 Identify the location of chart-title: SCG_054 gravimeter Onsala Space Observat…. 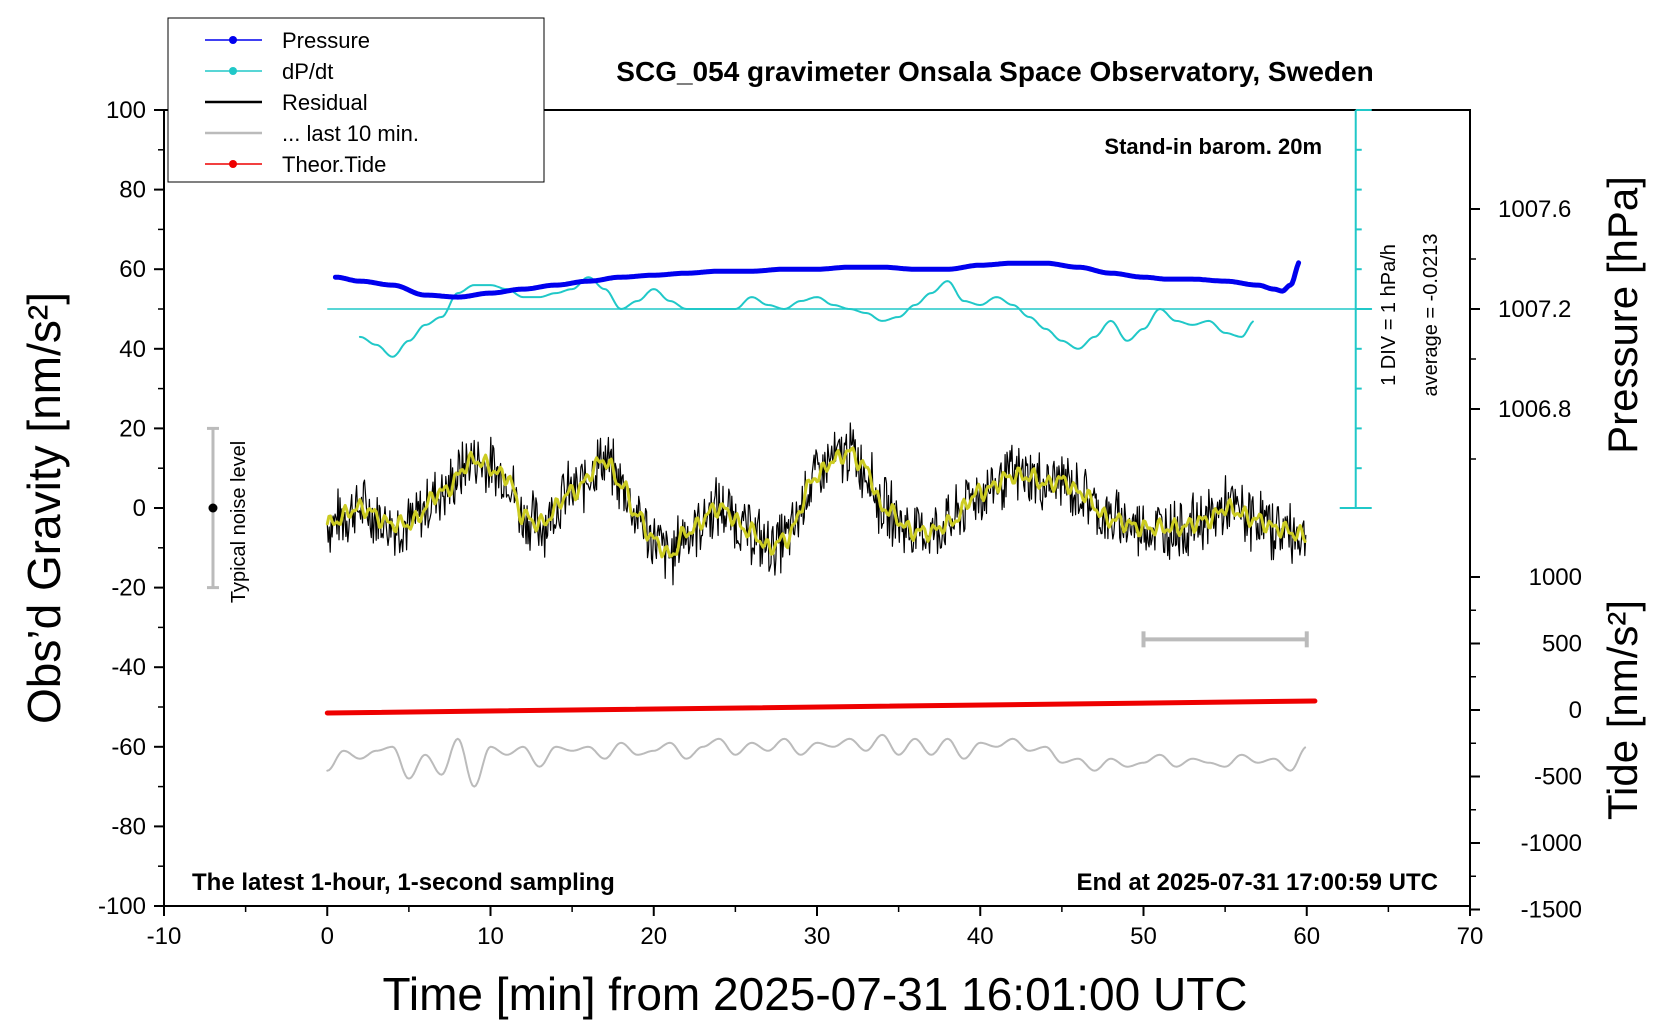
(994, 71).